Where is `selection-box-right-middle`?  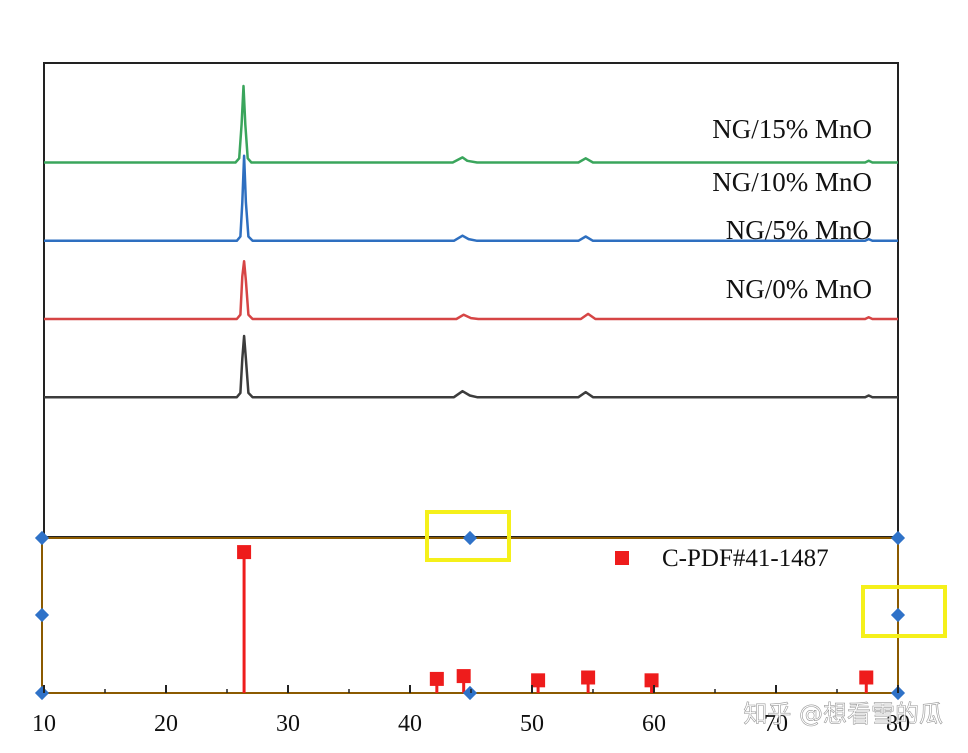
selection-box-right-middle is located at coordinates (904, 611).